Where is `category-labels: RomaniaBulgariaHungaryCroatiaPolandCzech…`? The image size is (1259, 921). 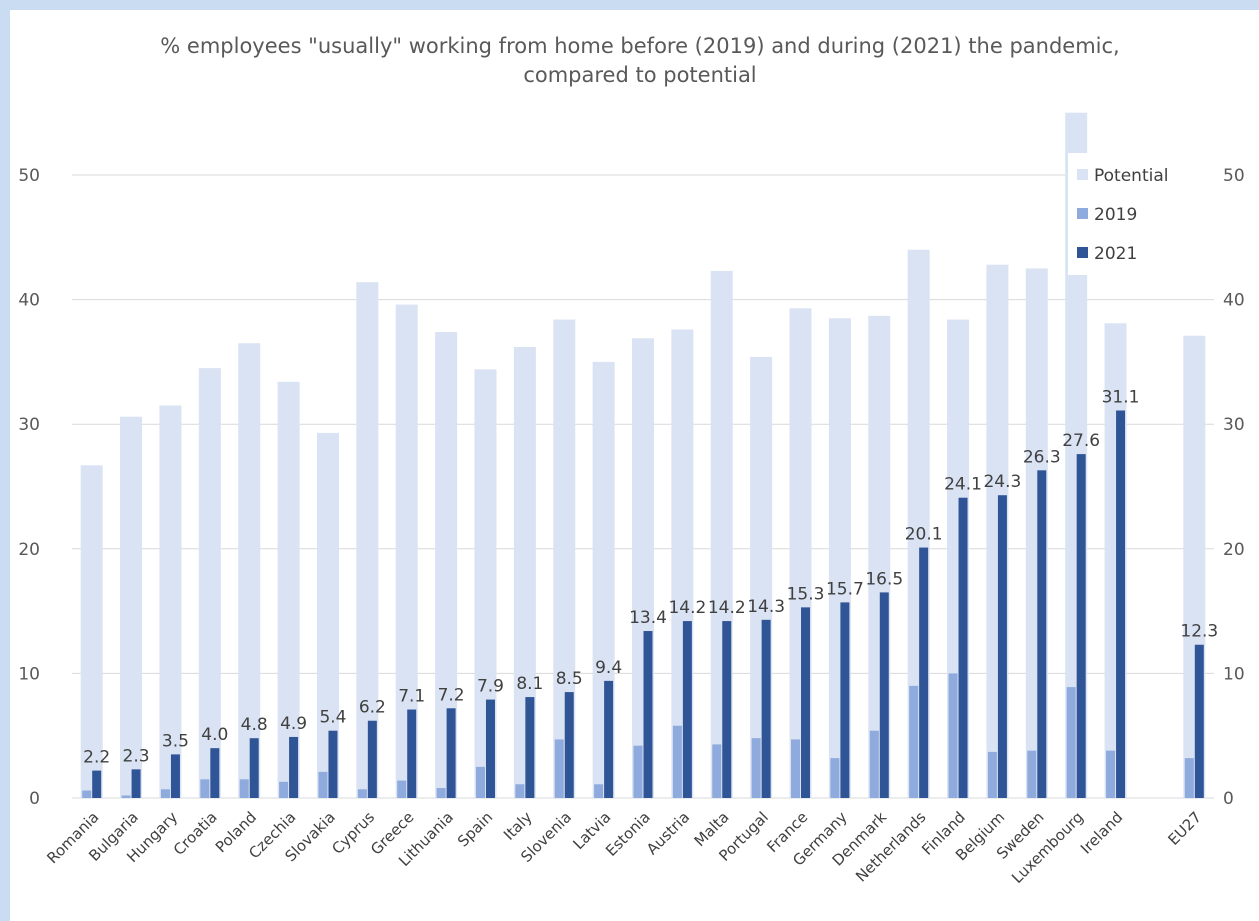 category-labels: RomaniaBulgariaHungaryCroatiaPolandCzech… is located at coordinates (624, 847).